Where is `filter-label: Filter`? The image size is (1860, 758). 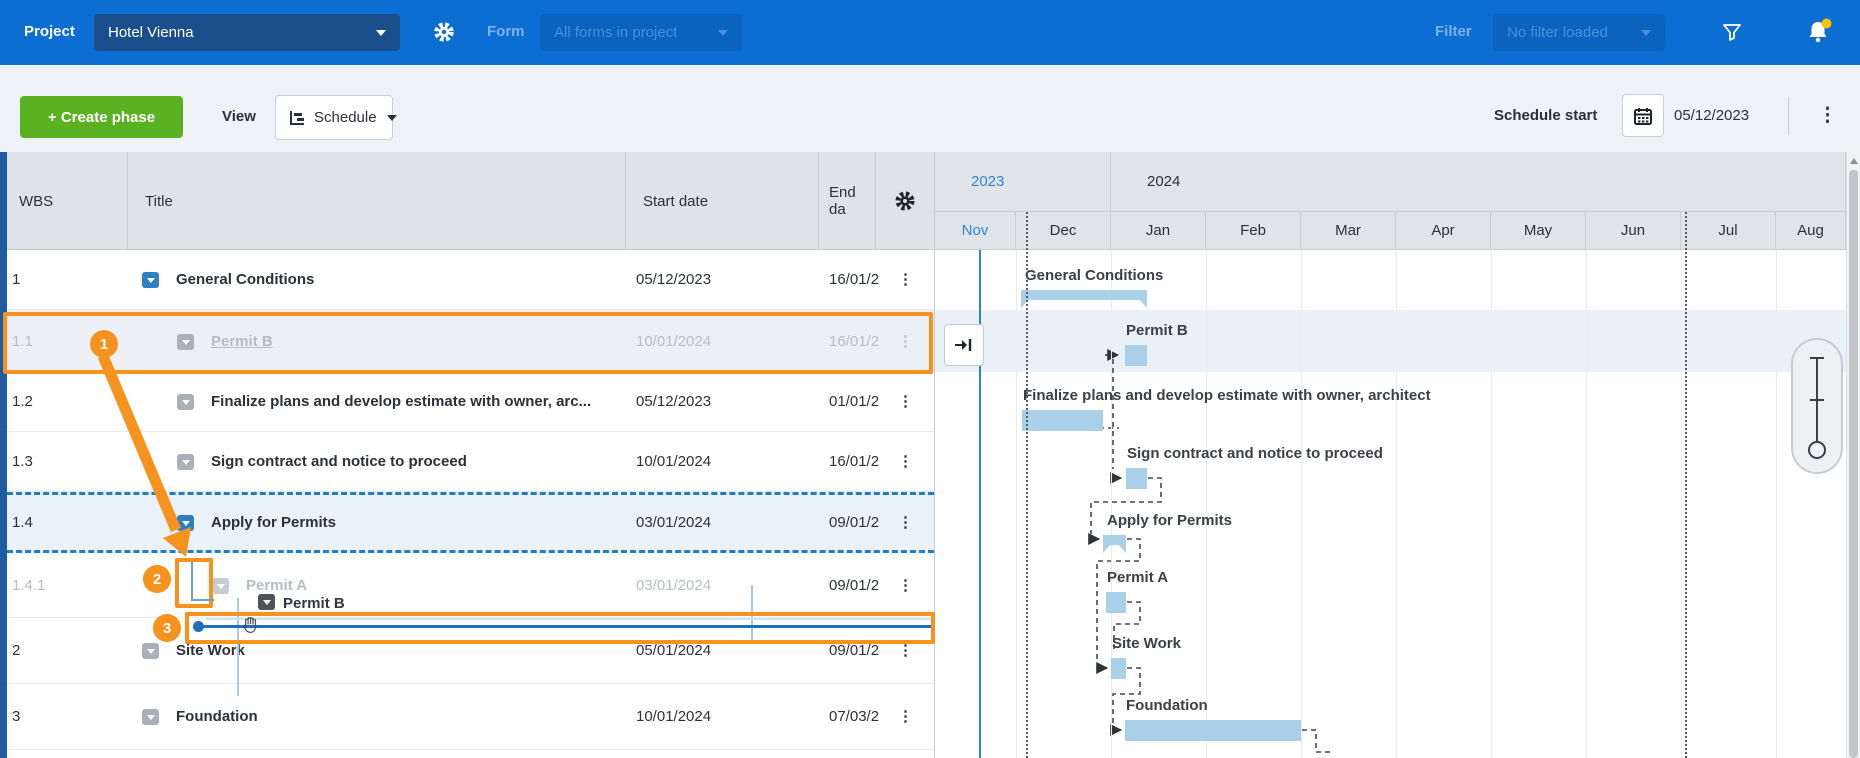
filter-label: Filter is located at coordinates (1453, 31).